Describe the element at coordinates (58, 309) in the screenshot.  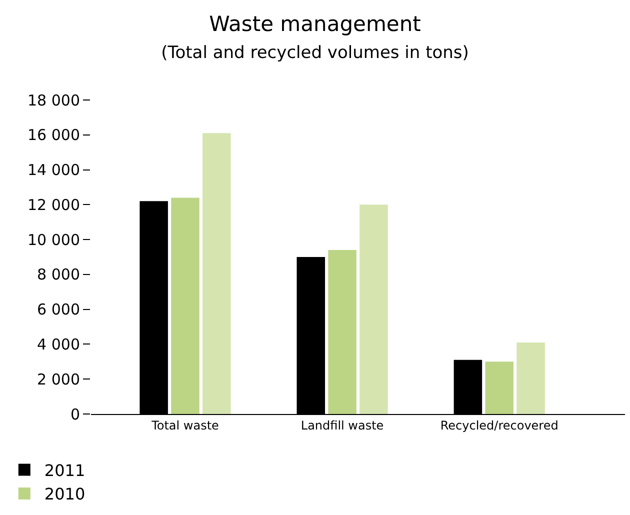
I see `y-tick-label: 6 000` at that location.